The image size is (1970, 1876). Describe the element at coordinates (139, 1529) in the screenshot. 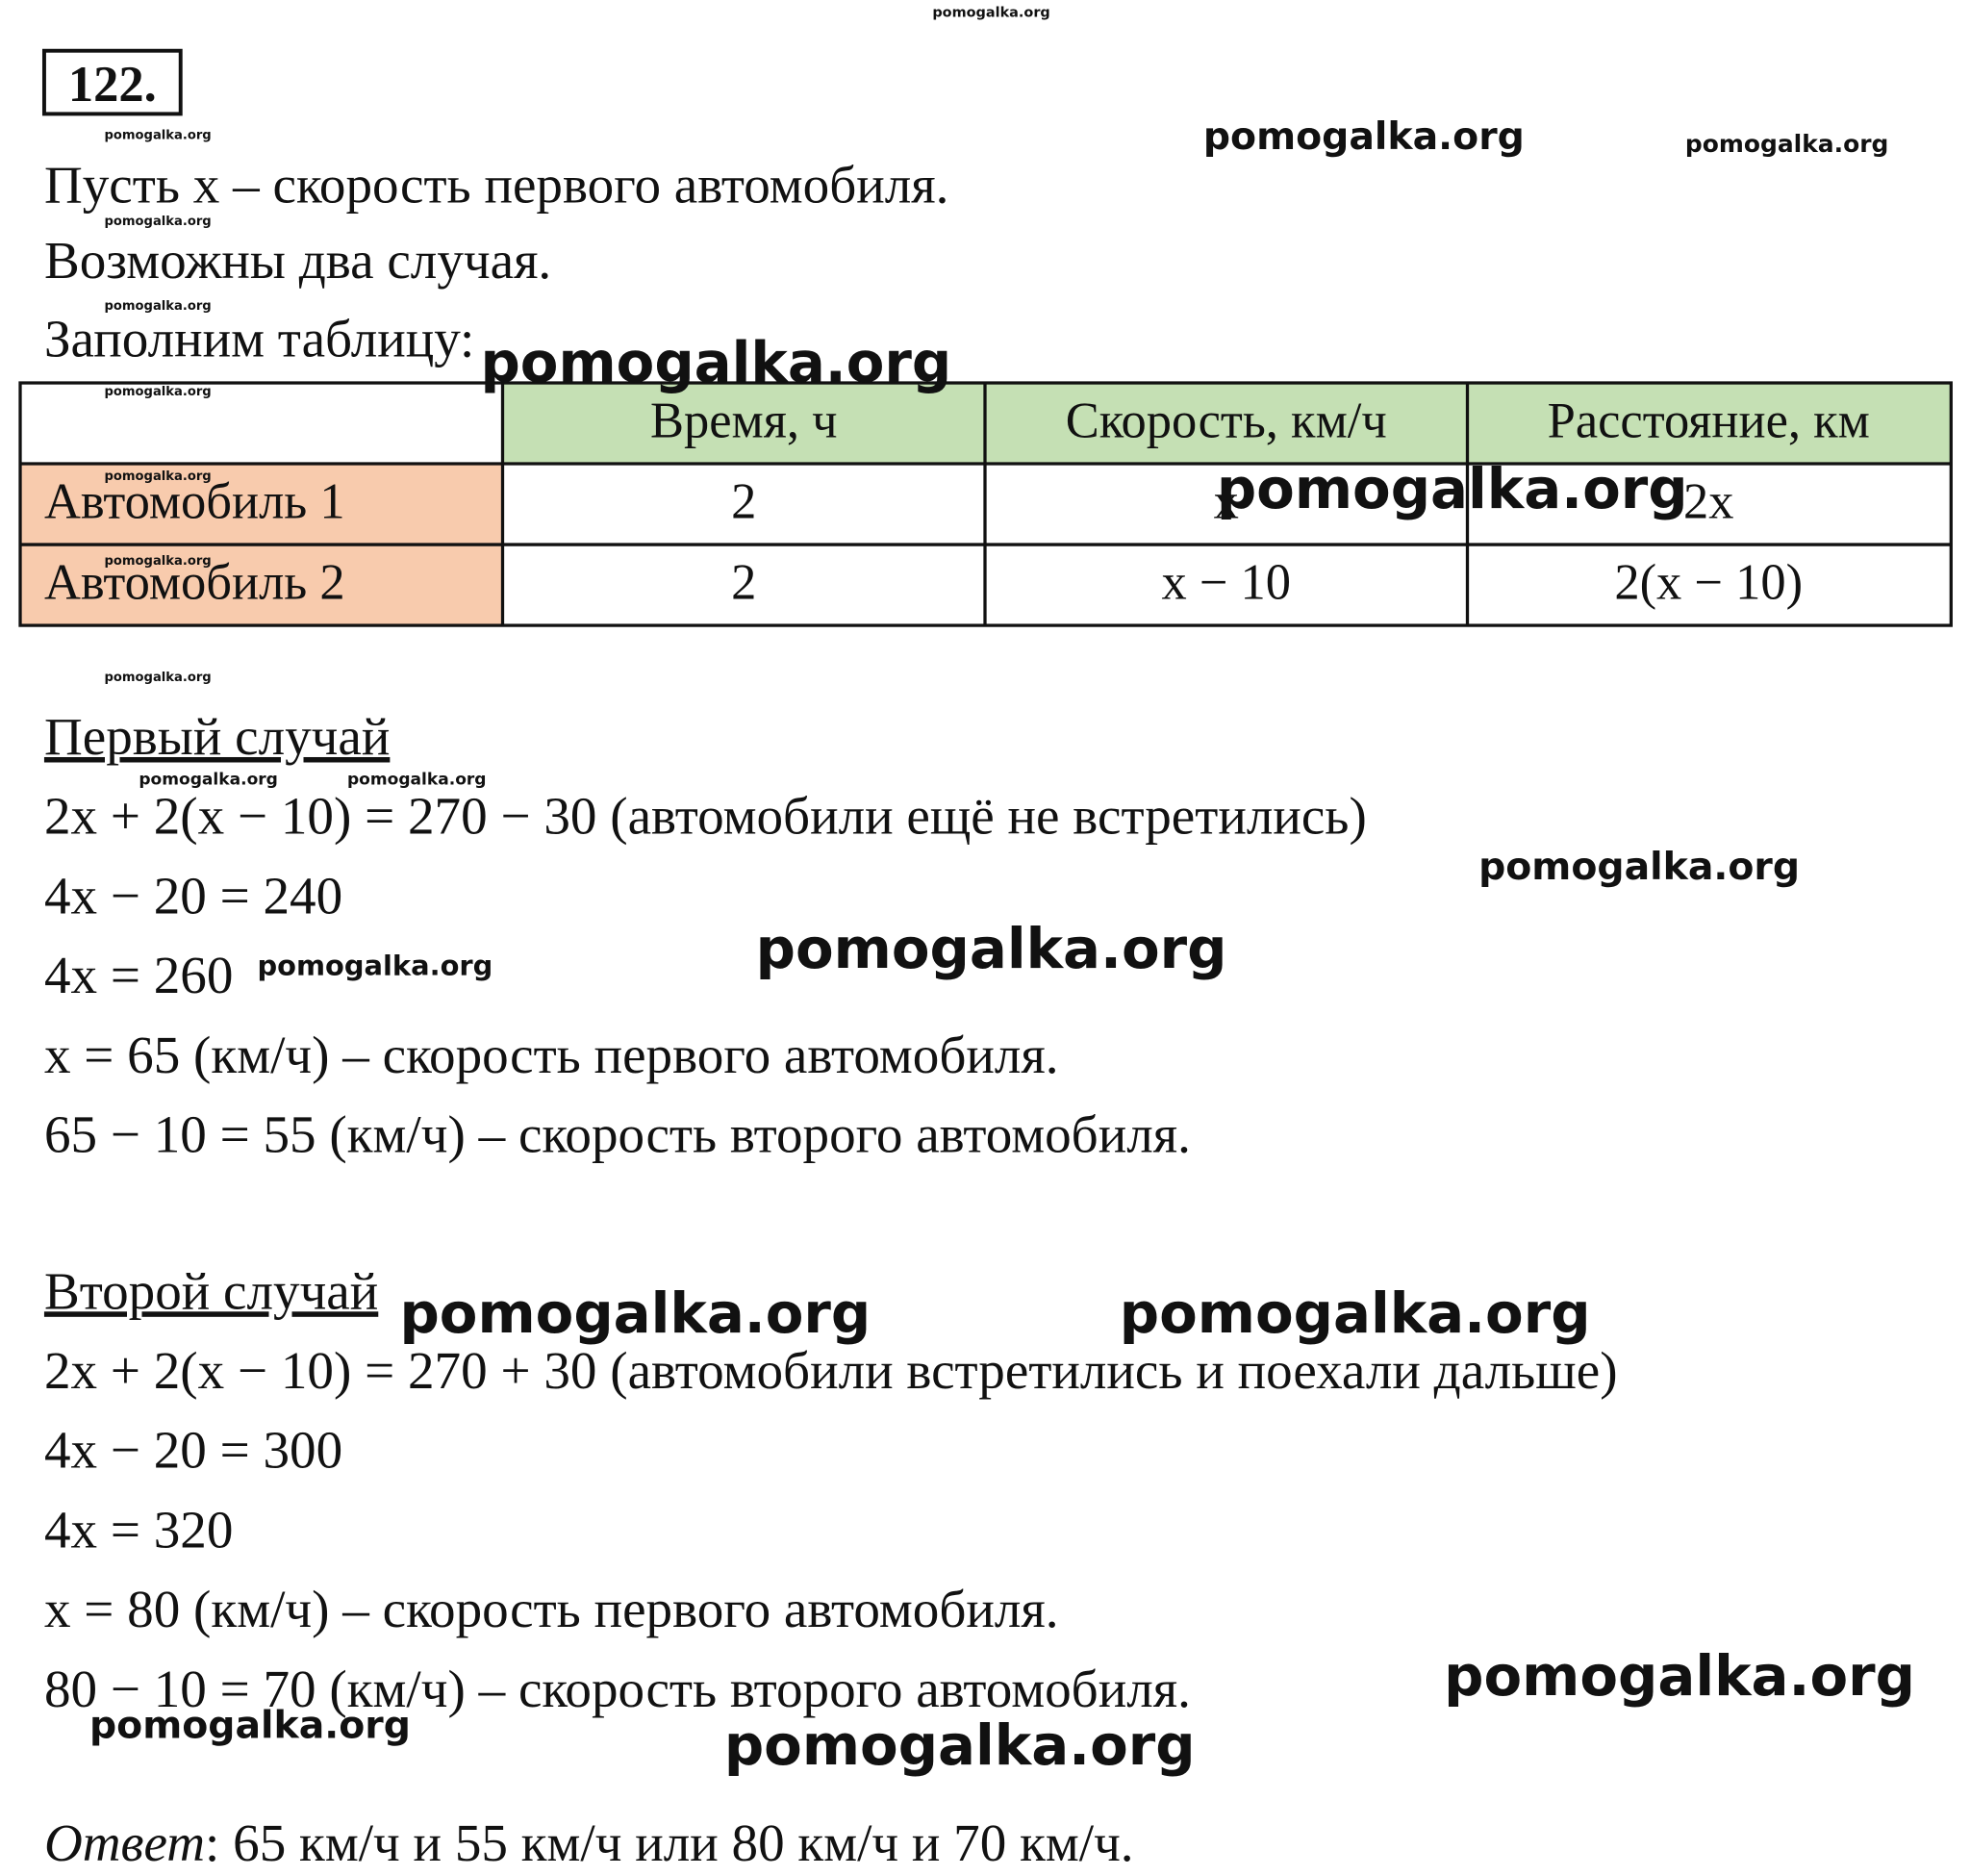

I see `equation-line: 4x = 320` at that location.